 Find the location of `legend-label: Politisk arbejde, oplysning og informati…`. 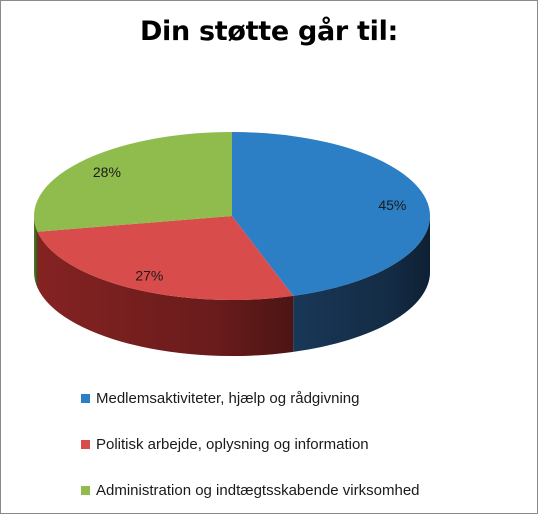

legend-label: Politisk arbejde, oplysning og informati… is located at coordinates (232, 444).